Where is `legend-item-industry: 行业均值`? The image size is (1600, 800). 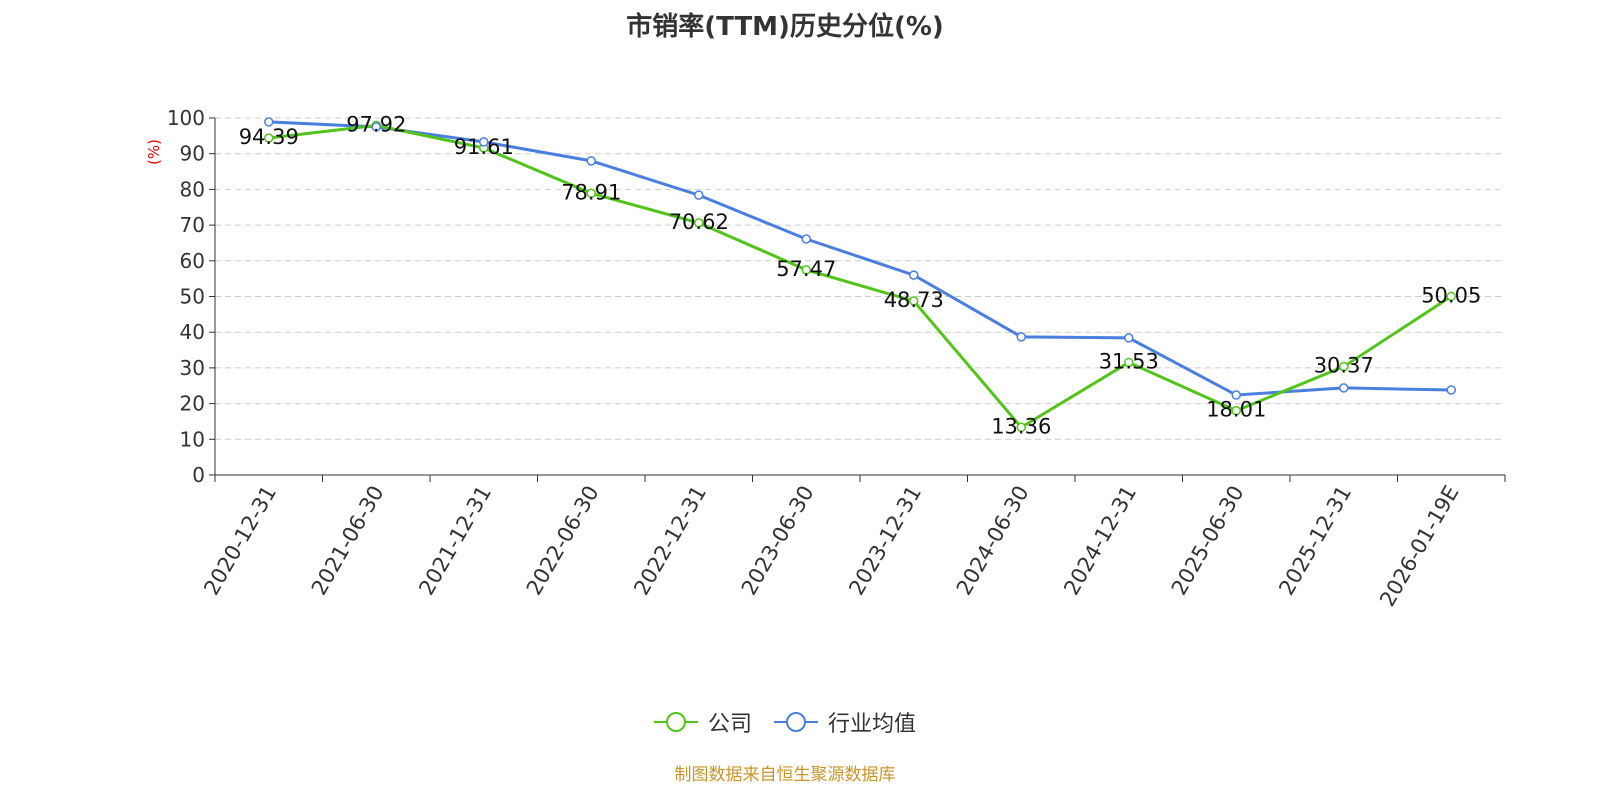 legend-item-industry: 行业均值 is located at coordinates (845, 722).